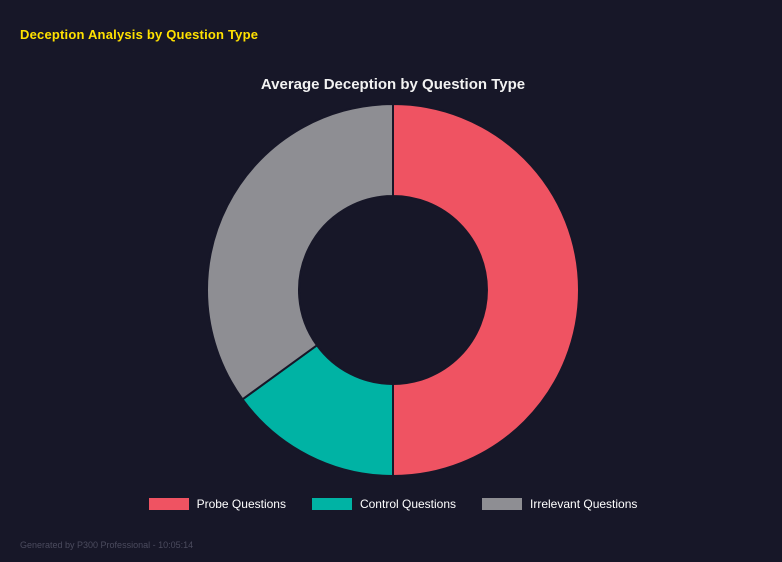  I want to click on legend-item-probe-questions: Probe Questions, so click(217, 504).